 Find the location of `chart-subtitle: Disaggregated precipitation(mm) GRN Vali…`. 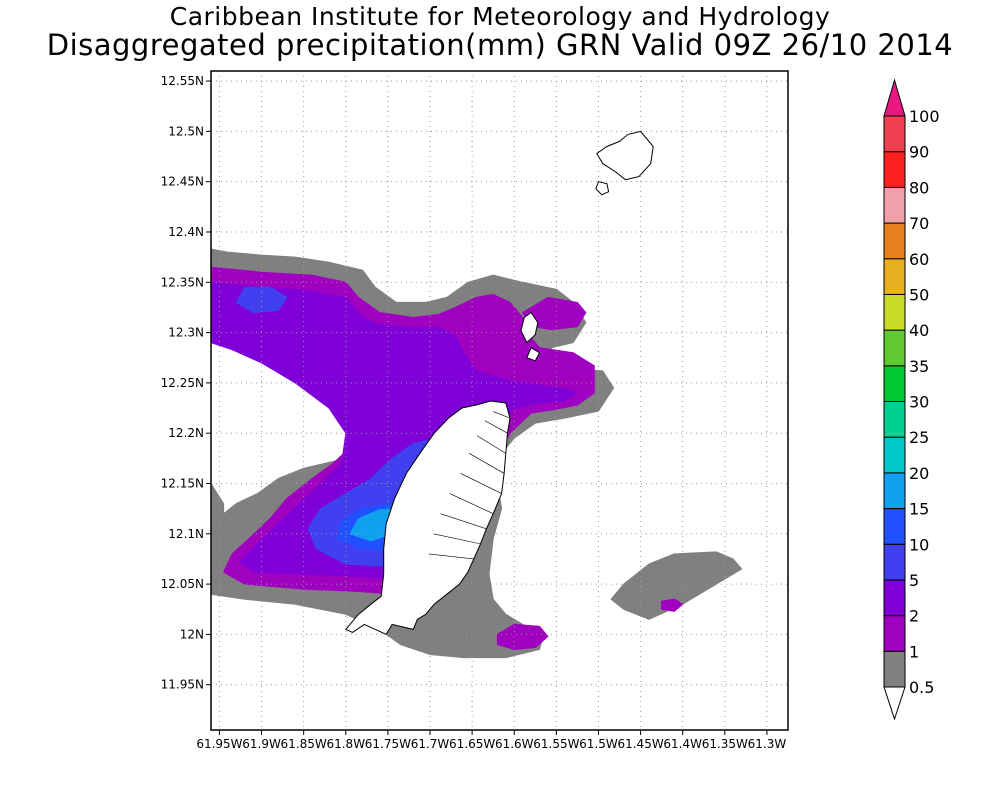

chart-subtitle: Disaggregated precipitation(mm) GRN Vali… is located at coordinates (500, 45).